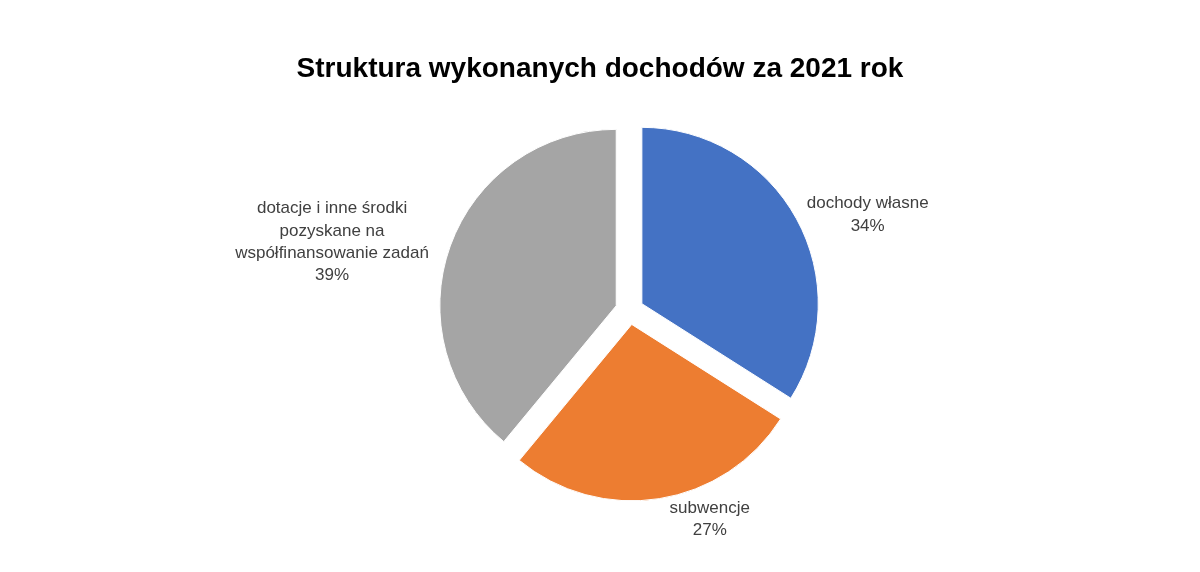 This screenshot has width=1200, height=572. I want to click on data-label: 39%, so click(332, 274).